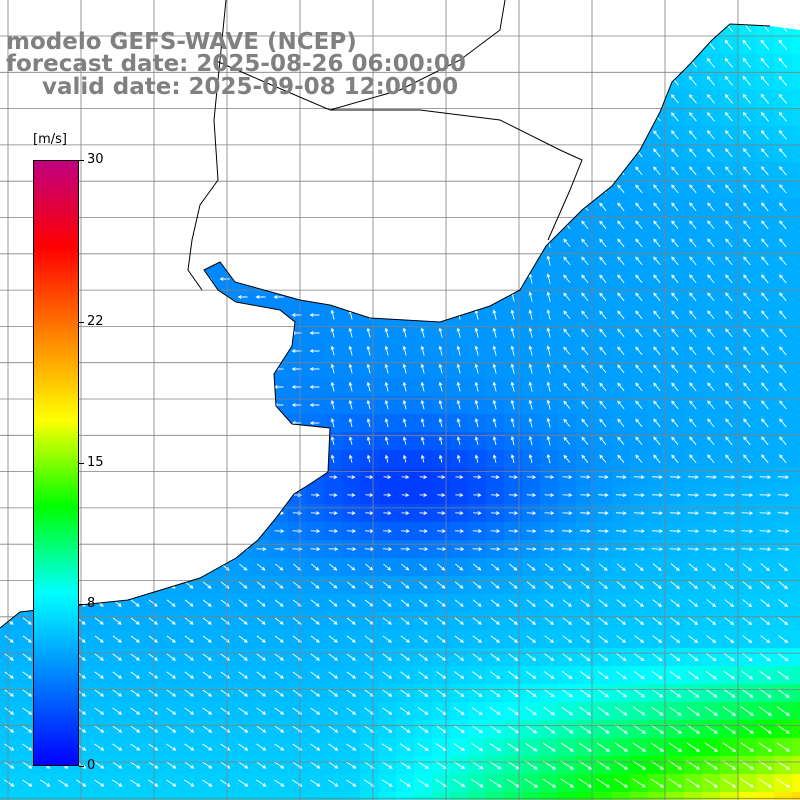 This screenshot has height=800, width=800. Describe the element at coordinates (91, 604) in the screenshot. I see `colorbar-tick-label: 8` at that location.